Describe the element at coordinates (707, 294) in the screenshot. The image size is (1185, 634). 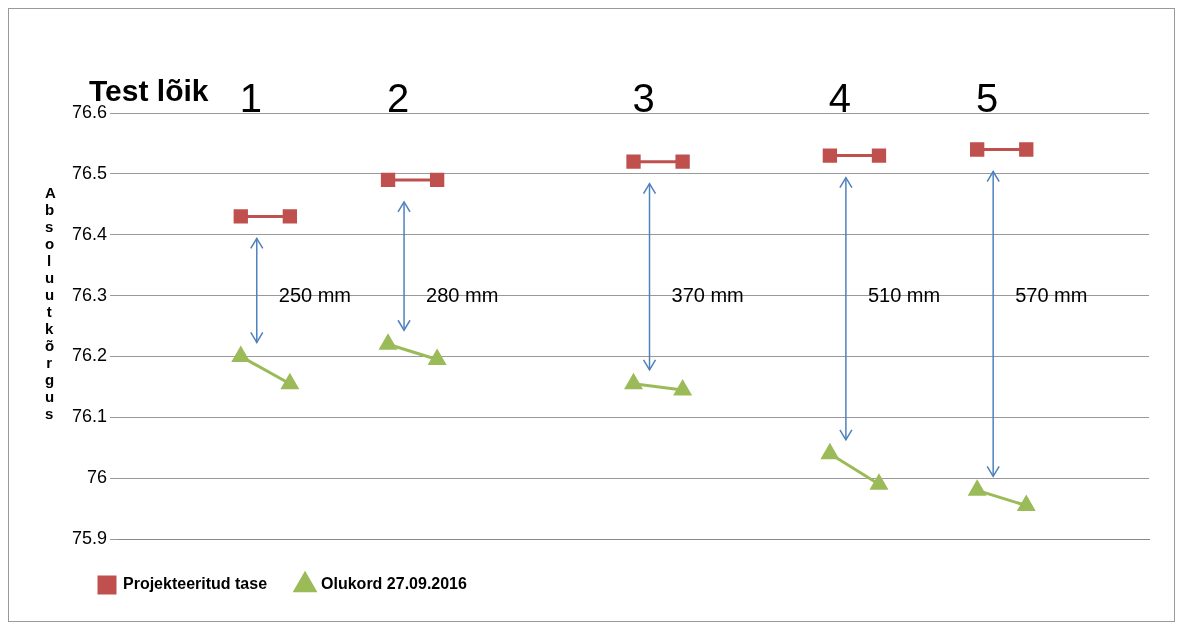
I see `annotation: 370 mm` at that location.